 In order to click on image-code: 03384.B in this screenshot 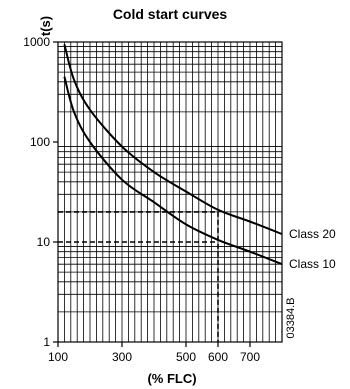, I will do `click(291, 318)`.